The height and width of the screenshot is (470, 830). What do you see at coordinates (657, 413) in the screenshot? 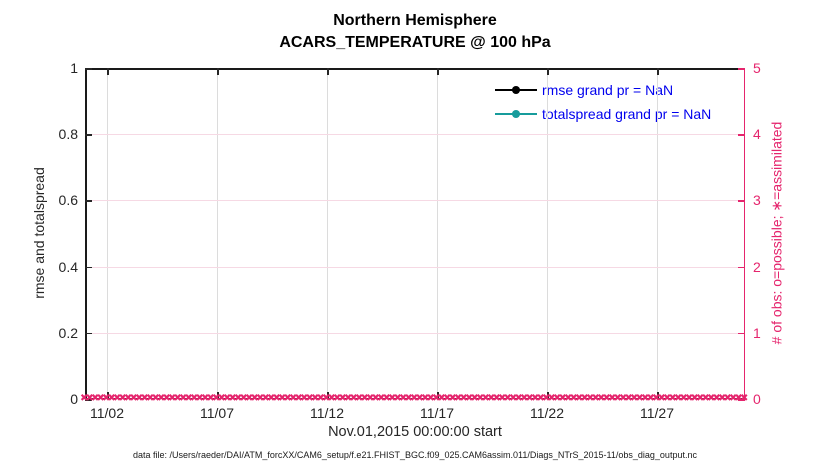
I see `x-tick-label: 11/27` at bounding box center [657, 413].